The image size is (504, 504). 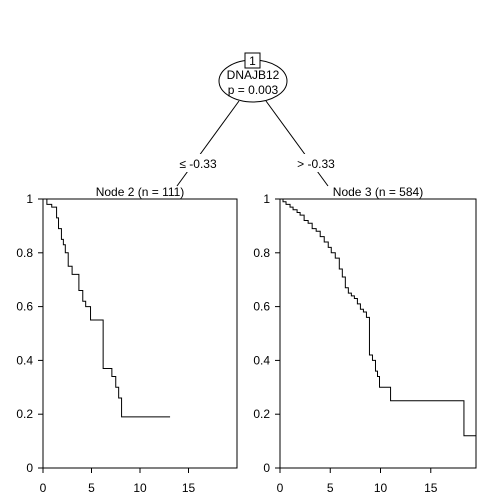 I want to click on panel-title: Node 2 (n = 111), so click(x=140, y=192).